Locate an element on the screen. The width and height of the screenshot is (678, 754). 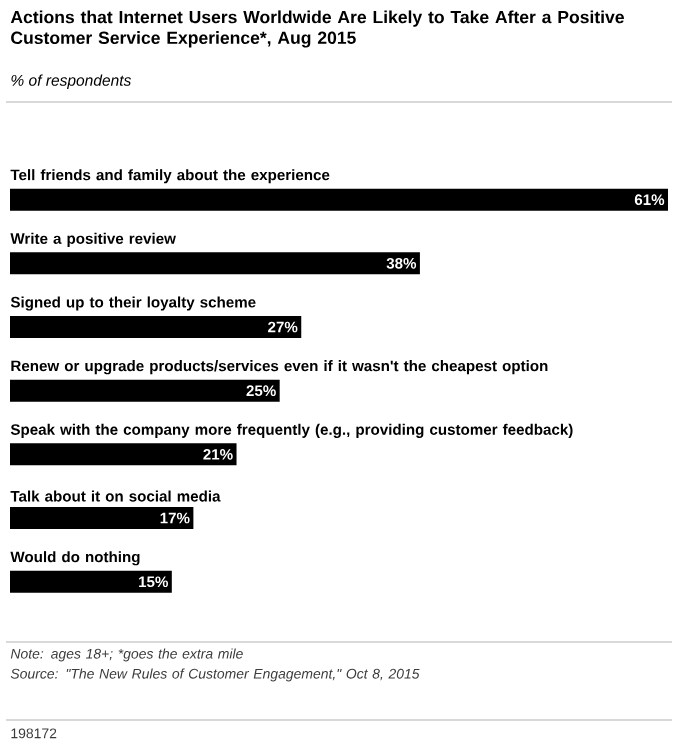
chart-title: Actions that Internet Users Worldwide Are Likely to Take After a Positive Customer Service Experience*, Aug 2015 is located at coordinates (317, 29).